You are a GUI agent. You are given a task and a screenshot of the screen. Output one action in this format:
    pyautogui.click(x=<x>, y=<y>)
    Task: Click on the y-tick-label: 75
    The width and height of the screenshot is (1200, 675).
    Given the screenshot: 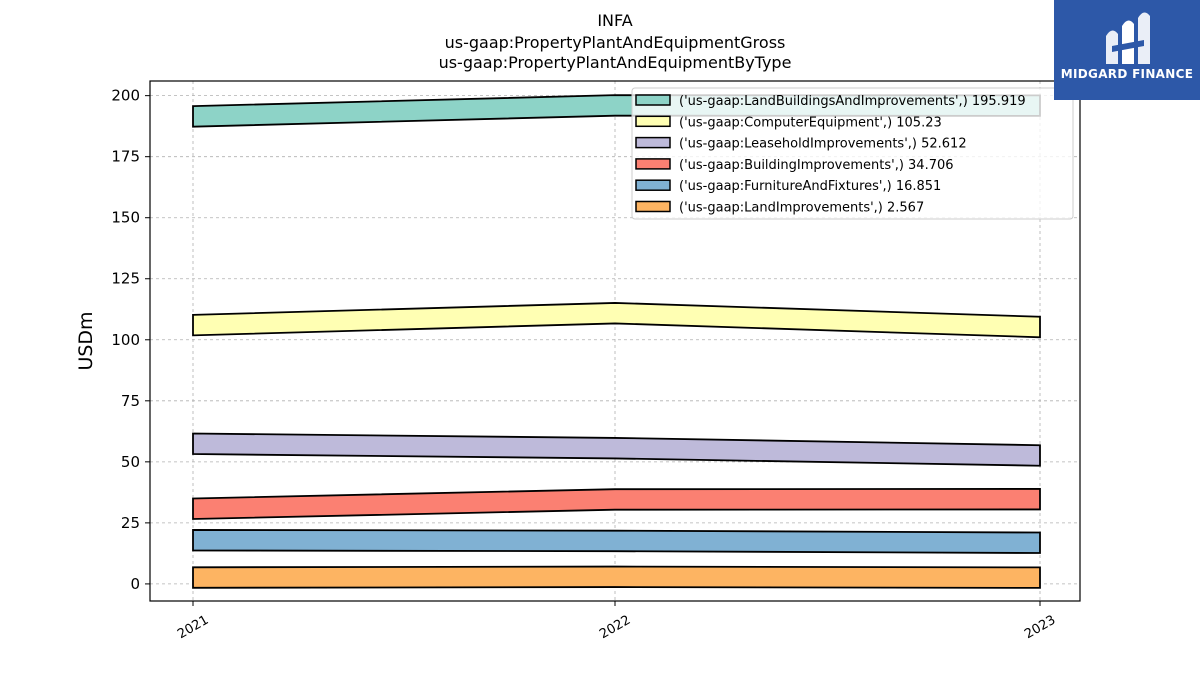 What is the action you would take?
    pyautogui.click(x=130, y=401)
    